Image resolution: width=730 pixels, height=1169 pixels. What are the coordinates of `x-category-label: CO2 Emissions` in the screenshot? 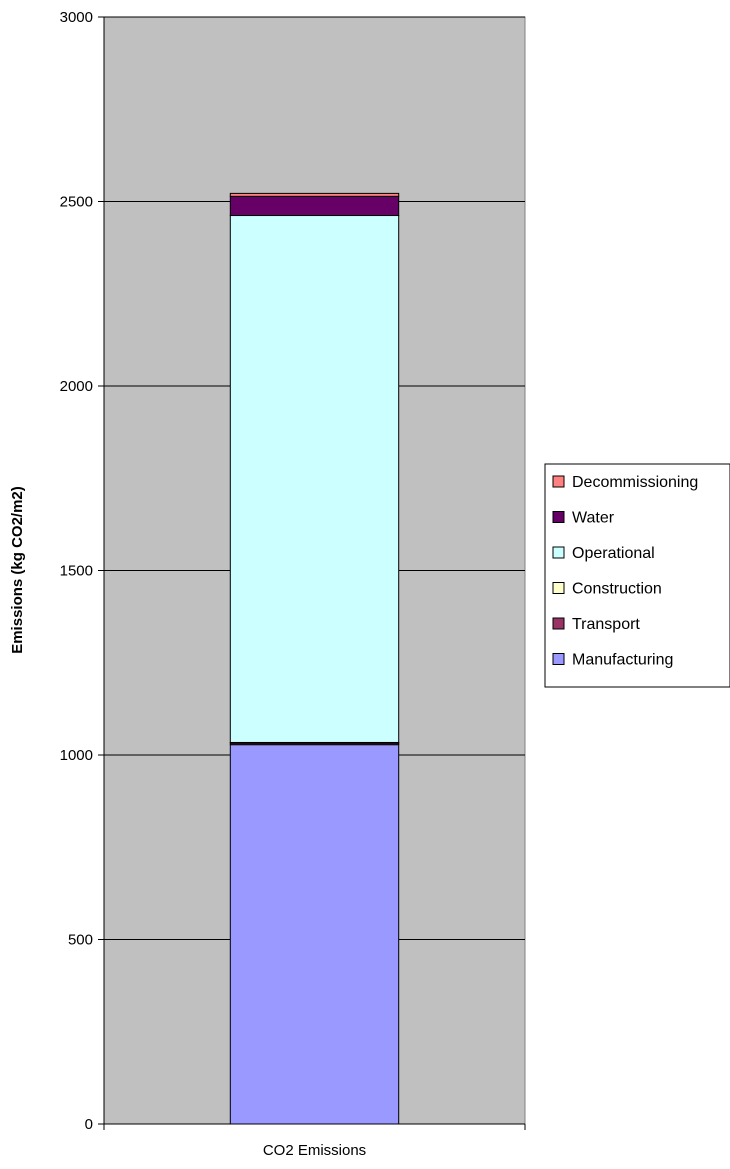 It's located at (314, 1150).